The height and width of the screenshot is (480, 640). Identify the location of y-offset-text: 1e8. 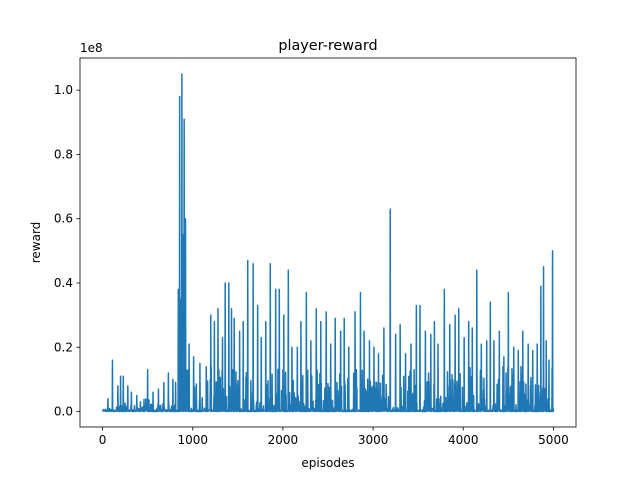
(91, 48).